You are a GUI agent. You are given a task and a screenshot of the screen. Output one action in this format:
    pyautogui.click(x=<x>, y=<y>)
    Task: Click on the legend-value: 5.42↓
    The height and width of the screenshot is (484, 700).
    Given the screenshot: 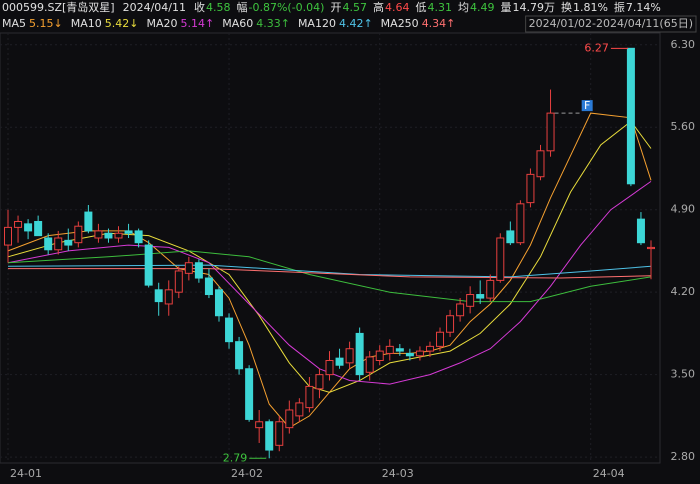 What is the action you would take?
    pyautogui.click(x=122, y=23)
    